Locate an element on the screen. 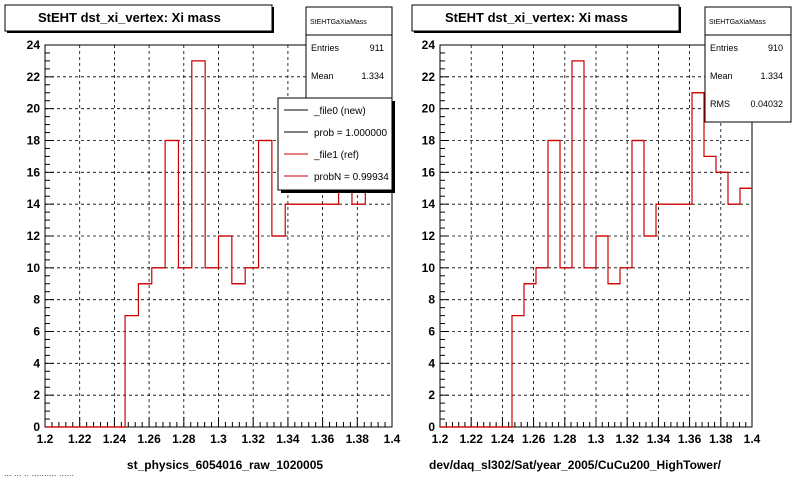 Image resolution: width=800 pixels, height=480 pixels. legend-label: prob = 1.000000 is located at coordinates (351, 133).